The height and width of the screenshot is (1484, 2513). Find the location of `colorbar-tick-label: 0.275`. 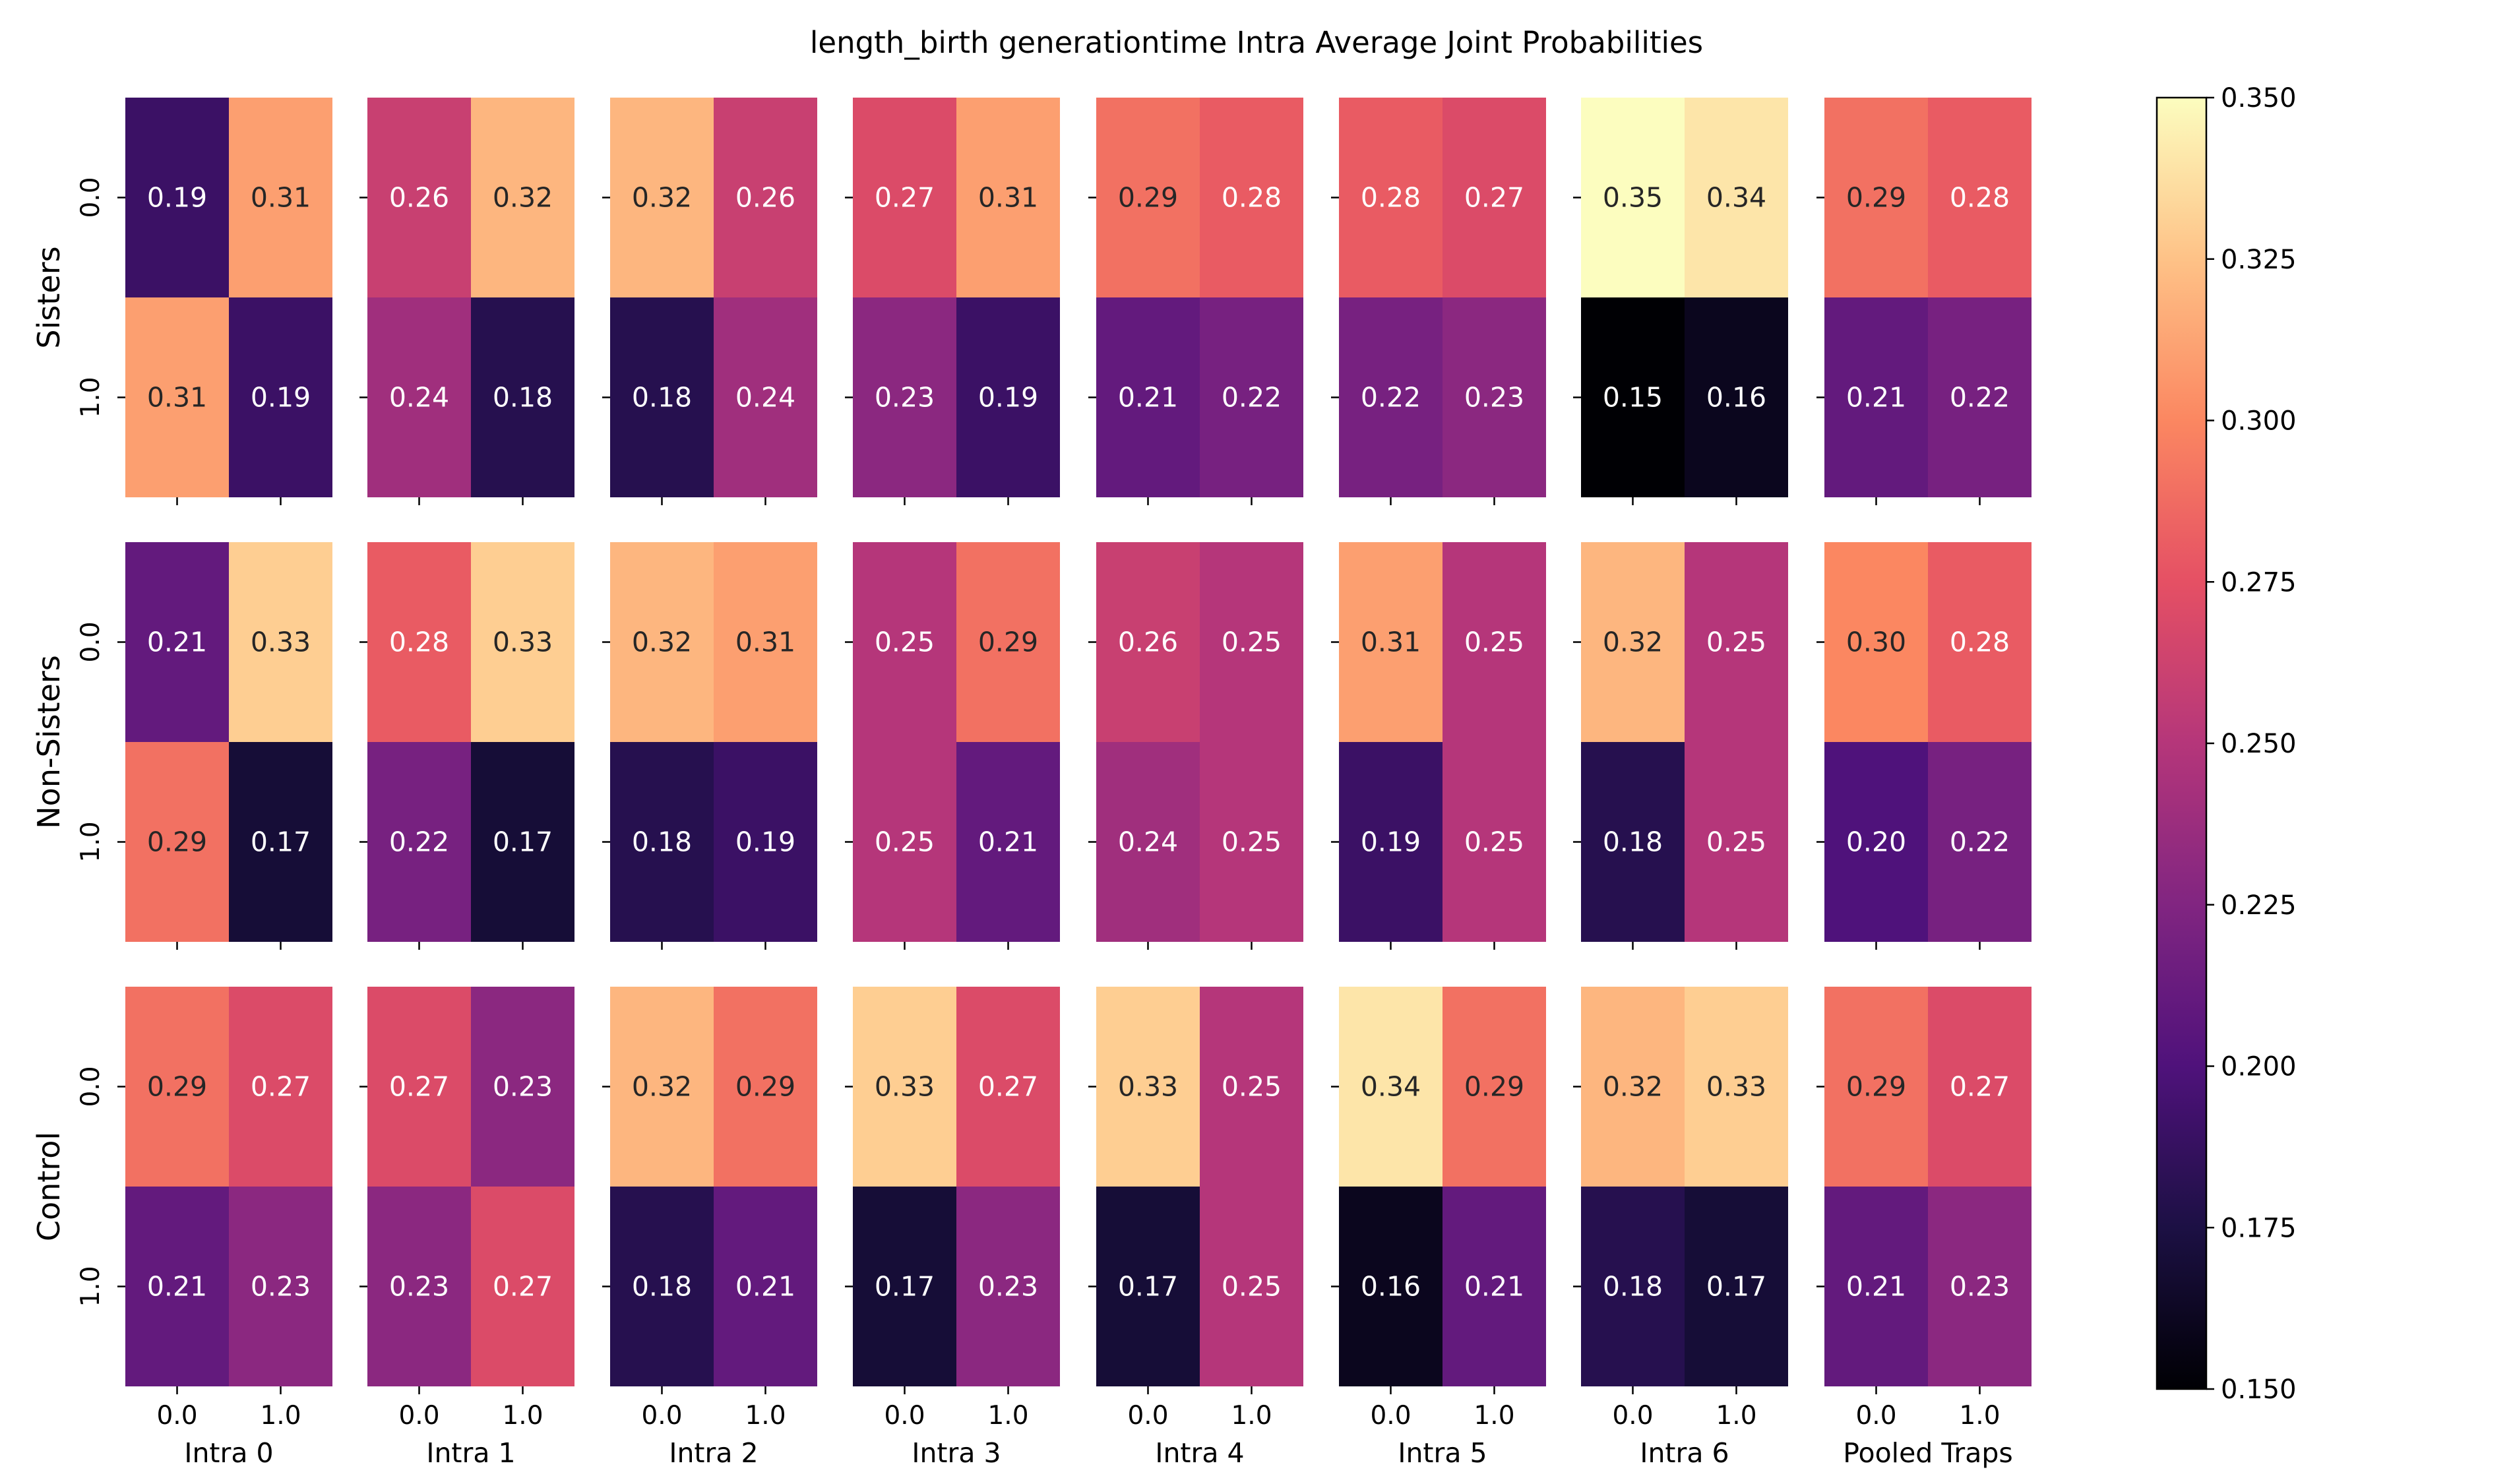

colorbar-tick-label: 0.275 is located at coordinates (2259, 582).